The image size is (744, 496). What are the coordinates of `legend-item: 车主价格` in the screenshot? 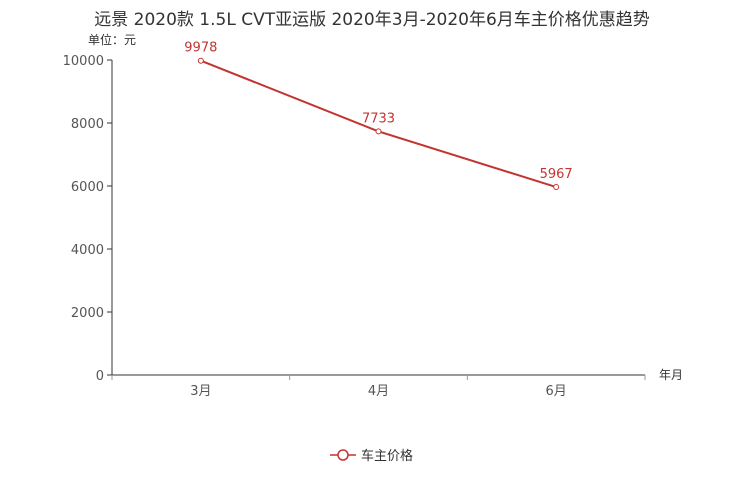 It's located at (371, 454).